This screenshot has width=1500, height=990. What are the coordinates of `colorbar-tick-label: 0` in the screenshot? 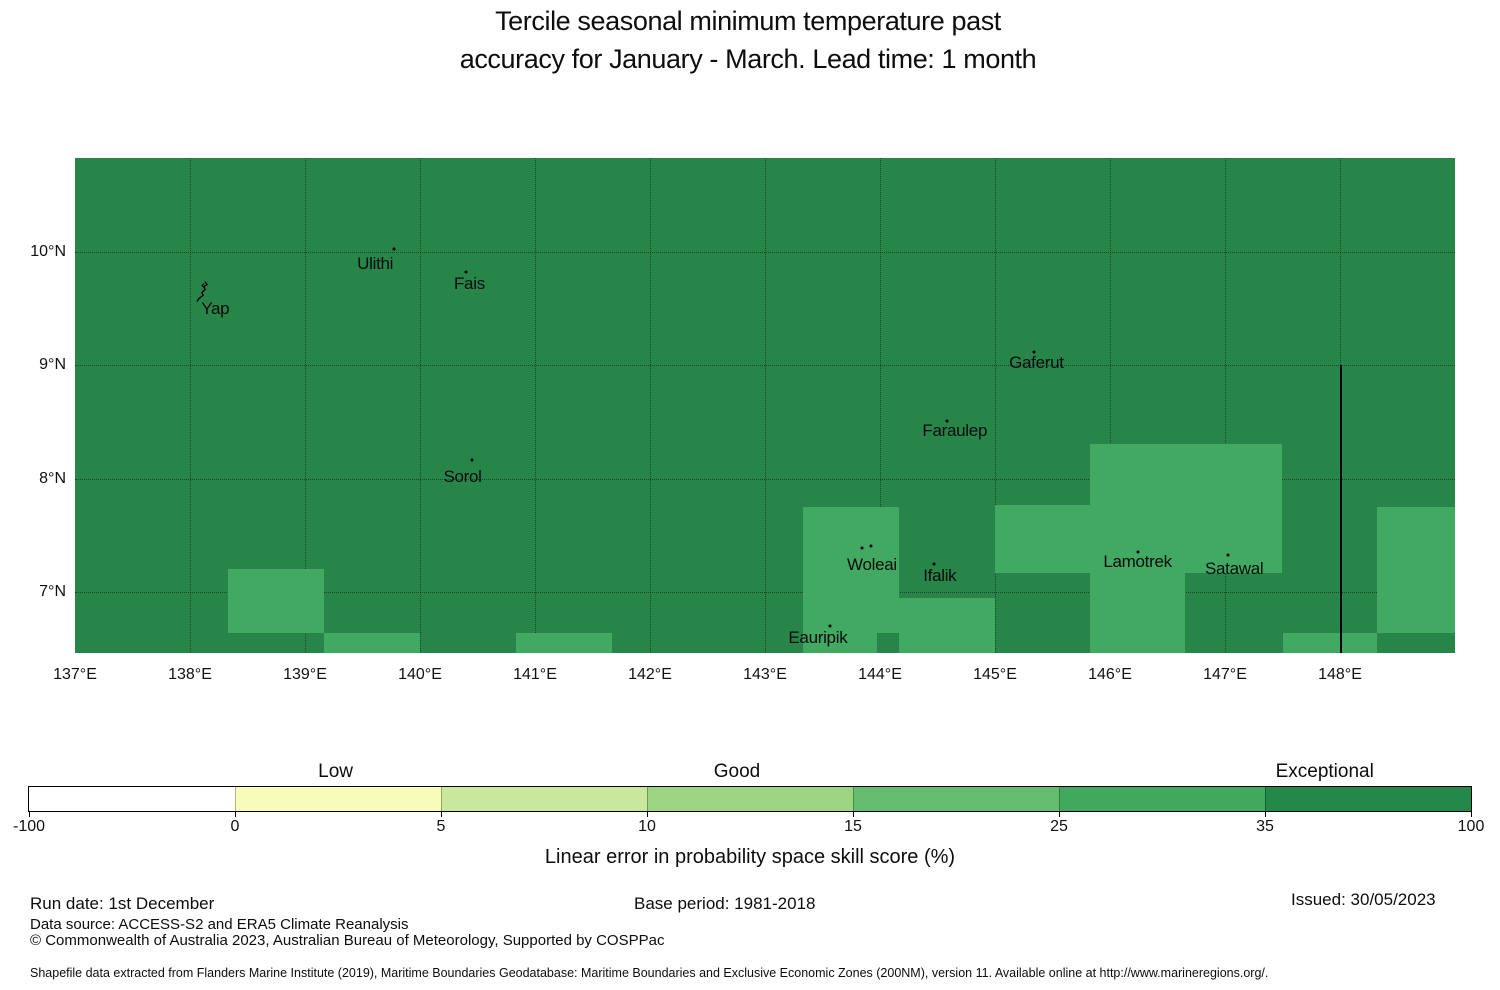 It's located at (235, 826).